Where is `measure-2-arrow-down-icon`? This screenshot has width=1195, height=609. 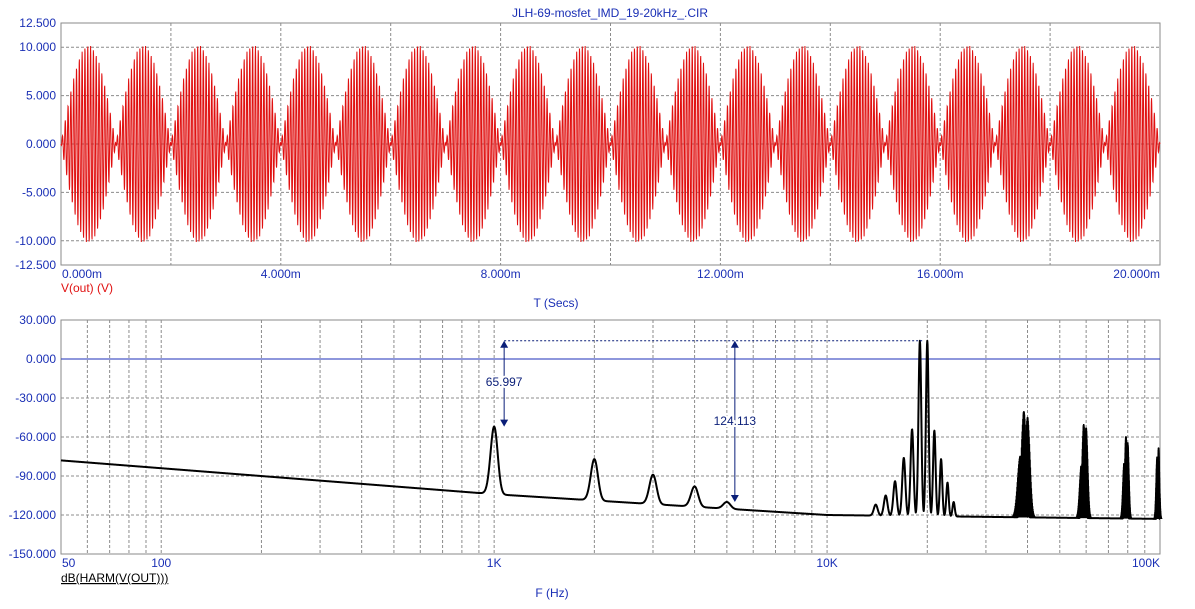 measure-2-arrow-down-icon is located at coordinates (734, 498).